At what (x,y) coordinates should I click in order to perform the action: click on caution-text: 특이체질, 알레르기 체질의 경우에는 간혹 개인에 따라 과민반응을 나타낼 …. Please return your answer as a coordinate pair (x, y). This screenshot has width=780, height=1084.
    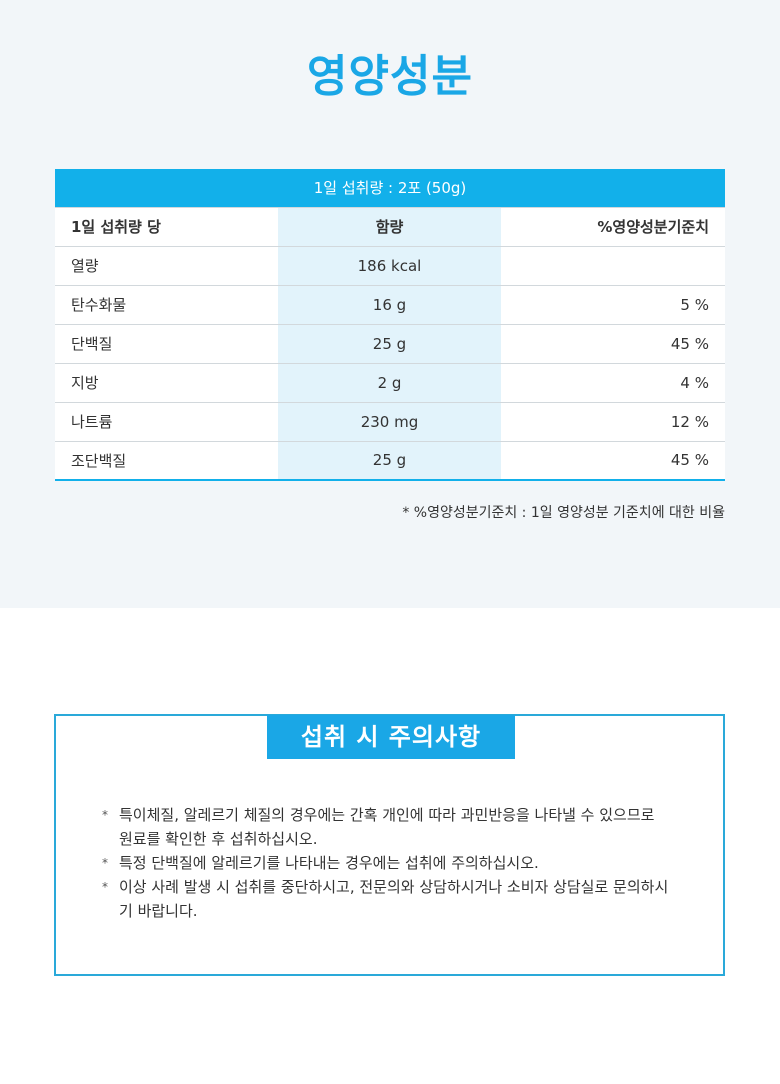
    Looking at the image, I should click on (387, 827).